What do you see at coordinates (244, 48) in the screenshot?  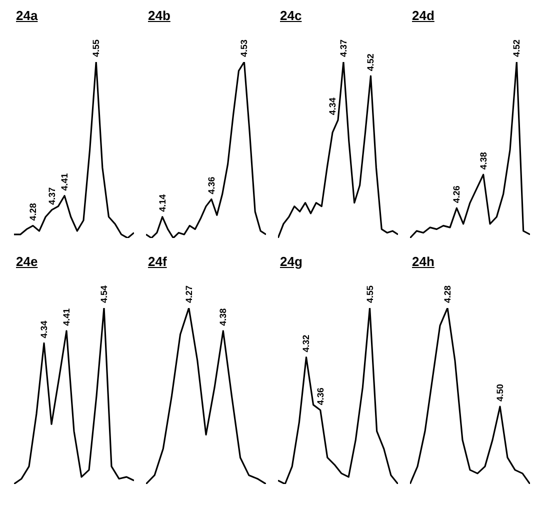 I see `annotation: 4.53` at bounding box center [244, 48].